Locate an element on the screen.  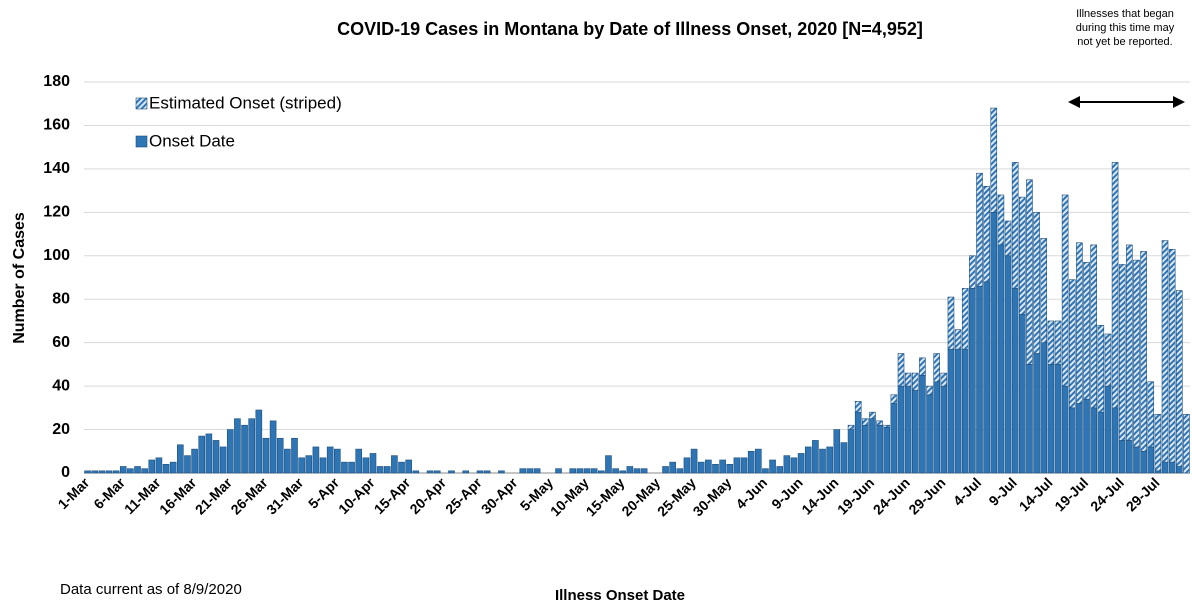
y-axis-label: Number of Cases is located at coordinates (19, 278).